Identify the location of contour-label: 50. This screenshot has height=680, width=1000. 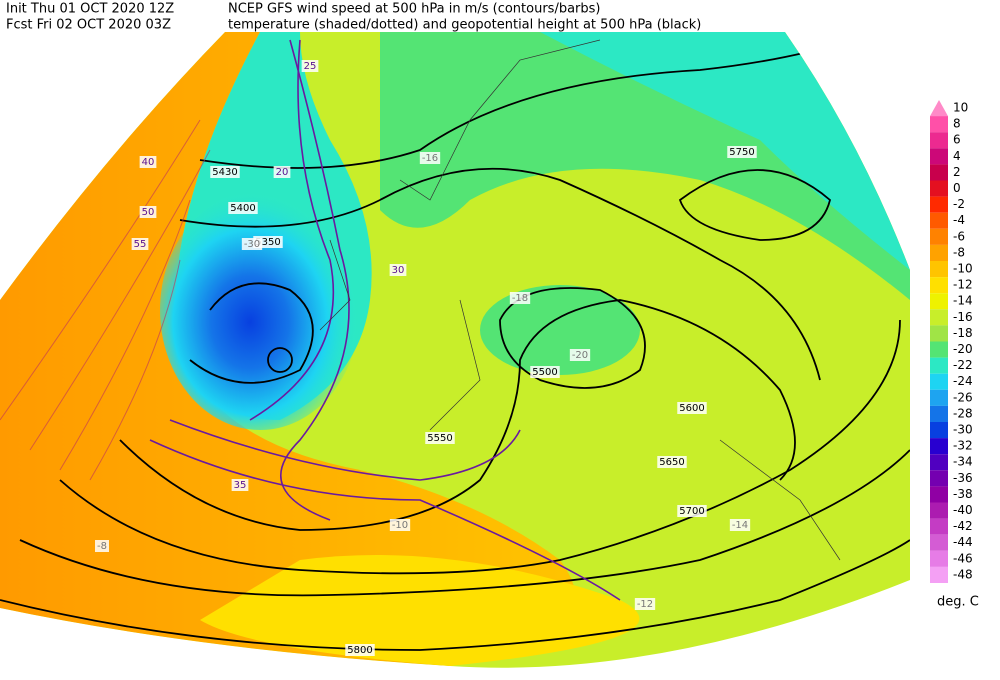
(148, 212).